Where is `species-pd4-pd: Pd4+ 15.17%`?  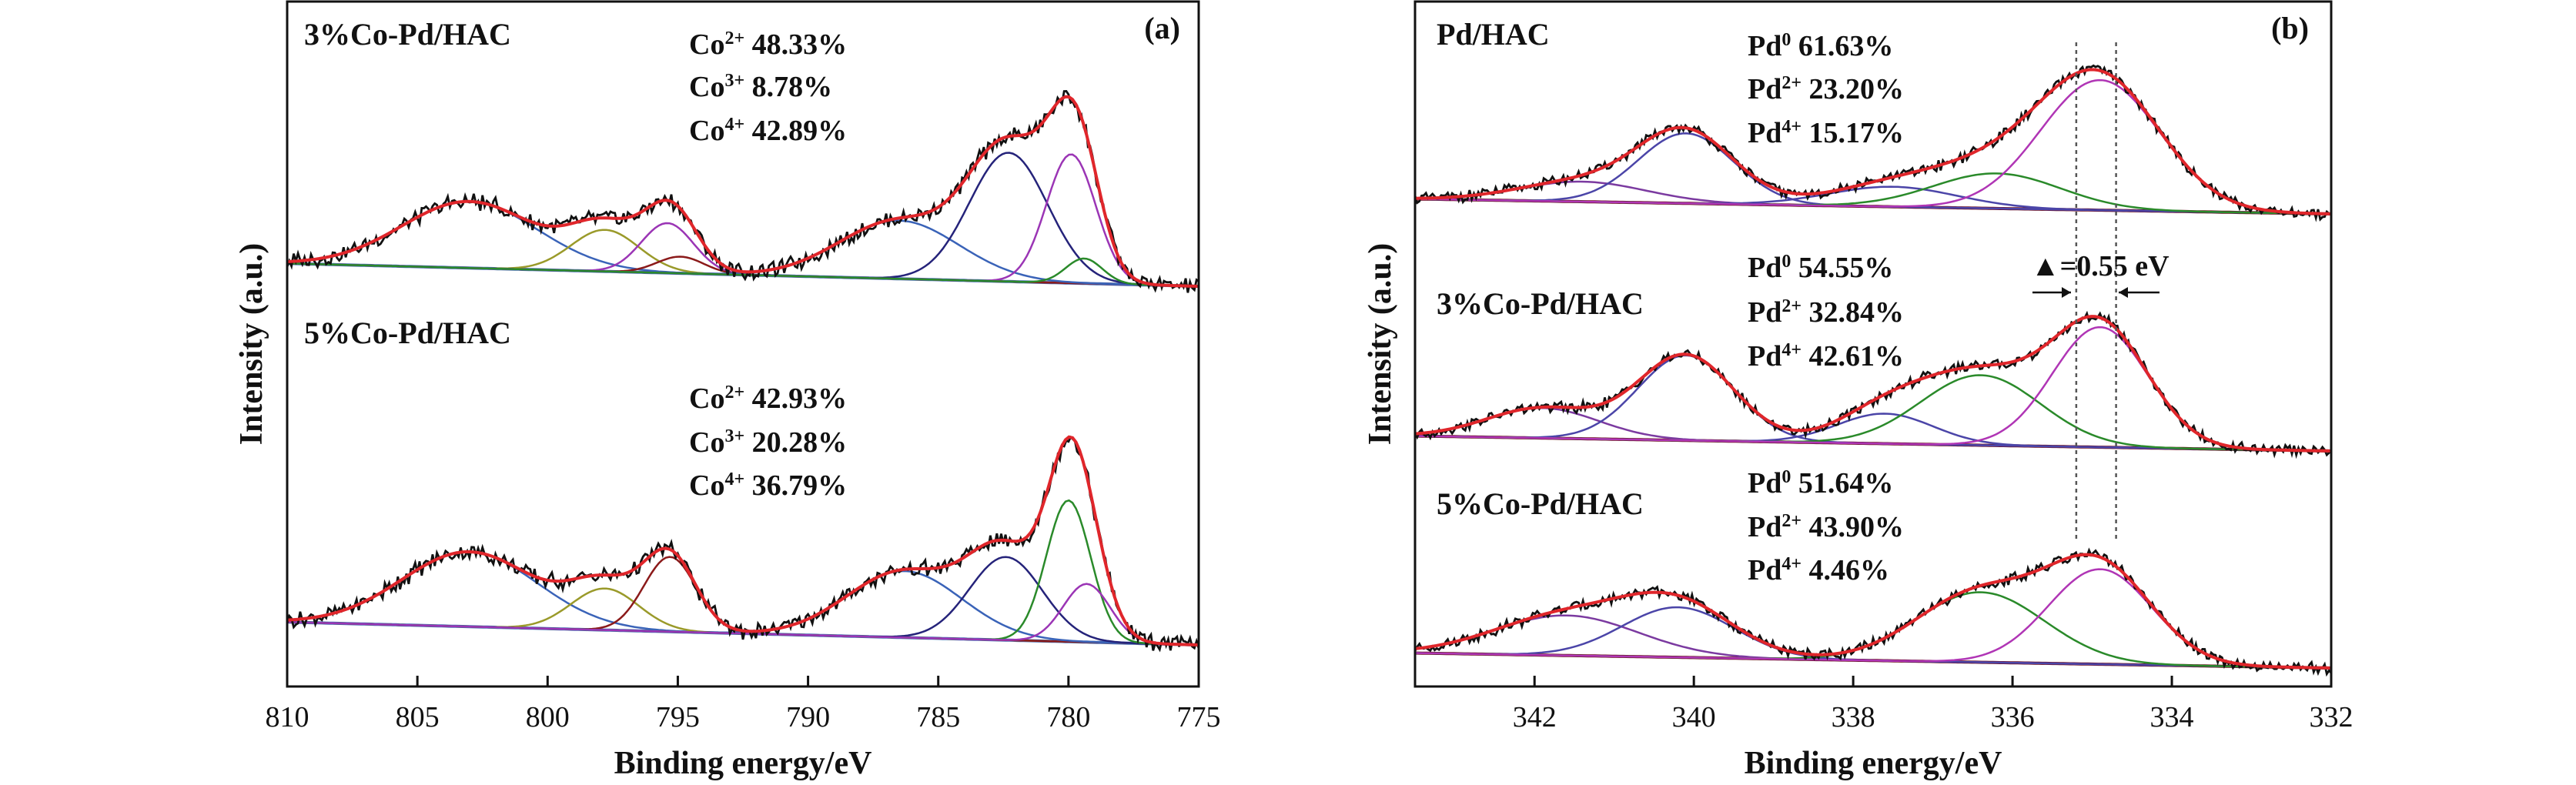
species-pd4-pd: Pd4+ 15.17% is located at coordinates (1826, 133).